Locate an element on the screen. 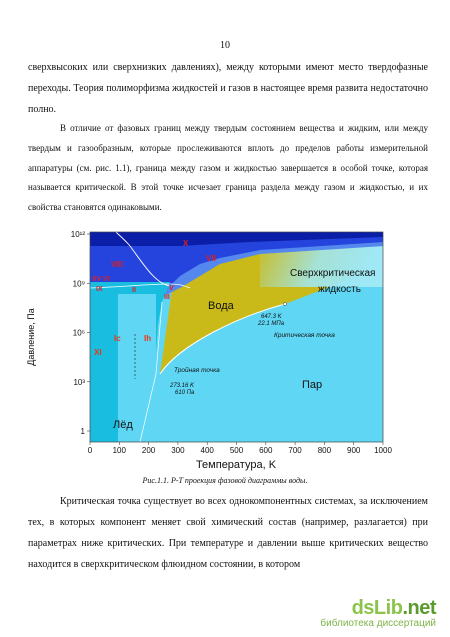 Image resolution: width=450 pixels, height=637 pixels. phase-label-ix: IX is located at coordinates (99, 289).